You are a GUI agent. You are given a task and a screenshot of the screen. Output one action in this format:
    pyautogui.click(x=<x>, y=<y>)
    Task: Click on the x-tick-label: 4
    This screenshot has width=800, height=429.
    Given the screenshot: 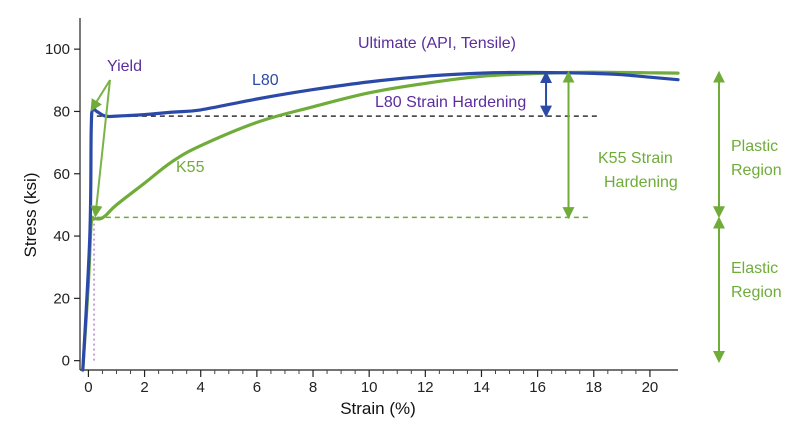 What is the action you would take?
    pyautogui.click(x=201, y=387)
    